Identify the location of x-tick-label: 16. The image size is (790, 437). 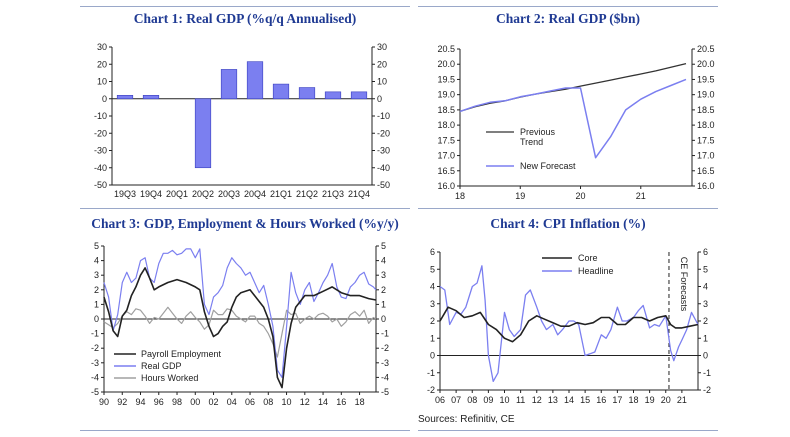
(341, 402).